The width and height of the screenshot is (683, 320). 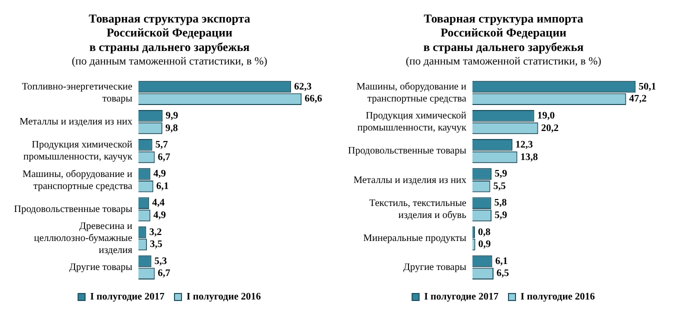 I want to click on data-label: 4,4, so click(x=158, y=203).